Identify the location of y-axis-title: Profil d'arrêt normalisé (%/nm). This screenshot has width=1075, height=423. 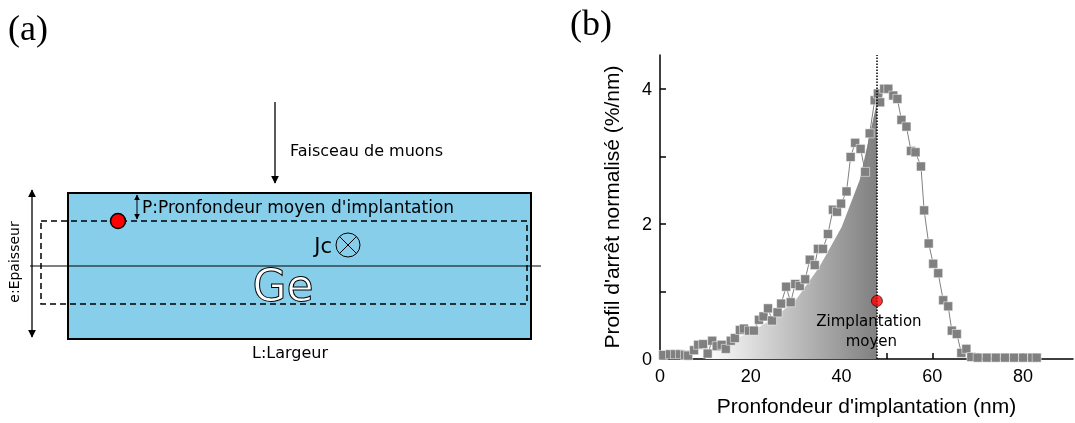
(611, 207).